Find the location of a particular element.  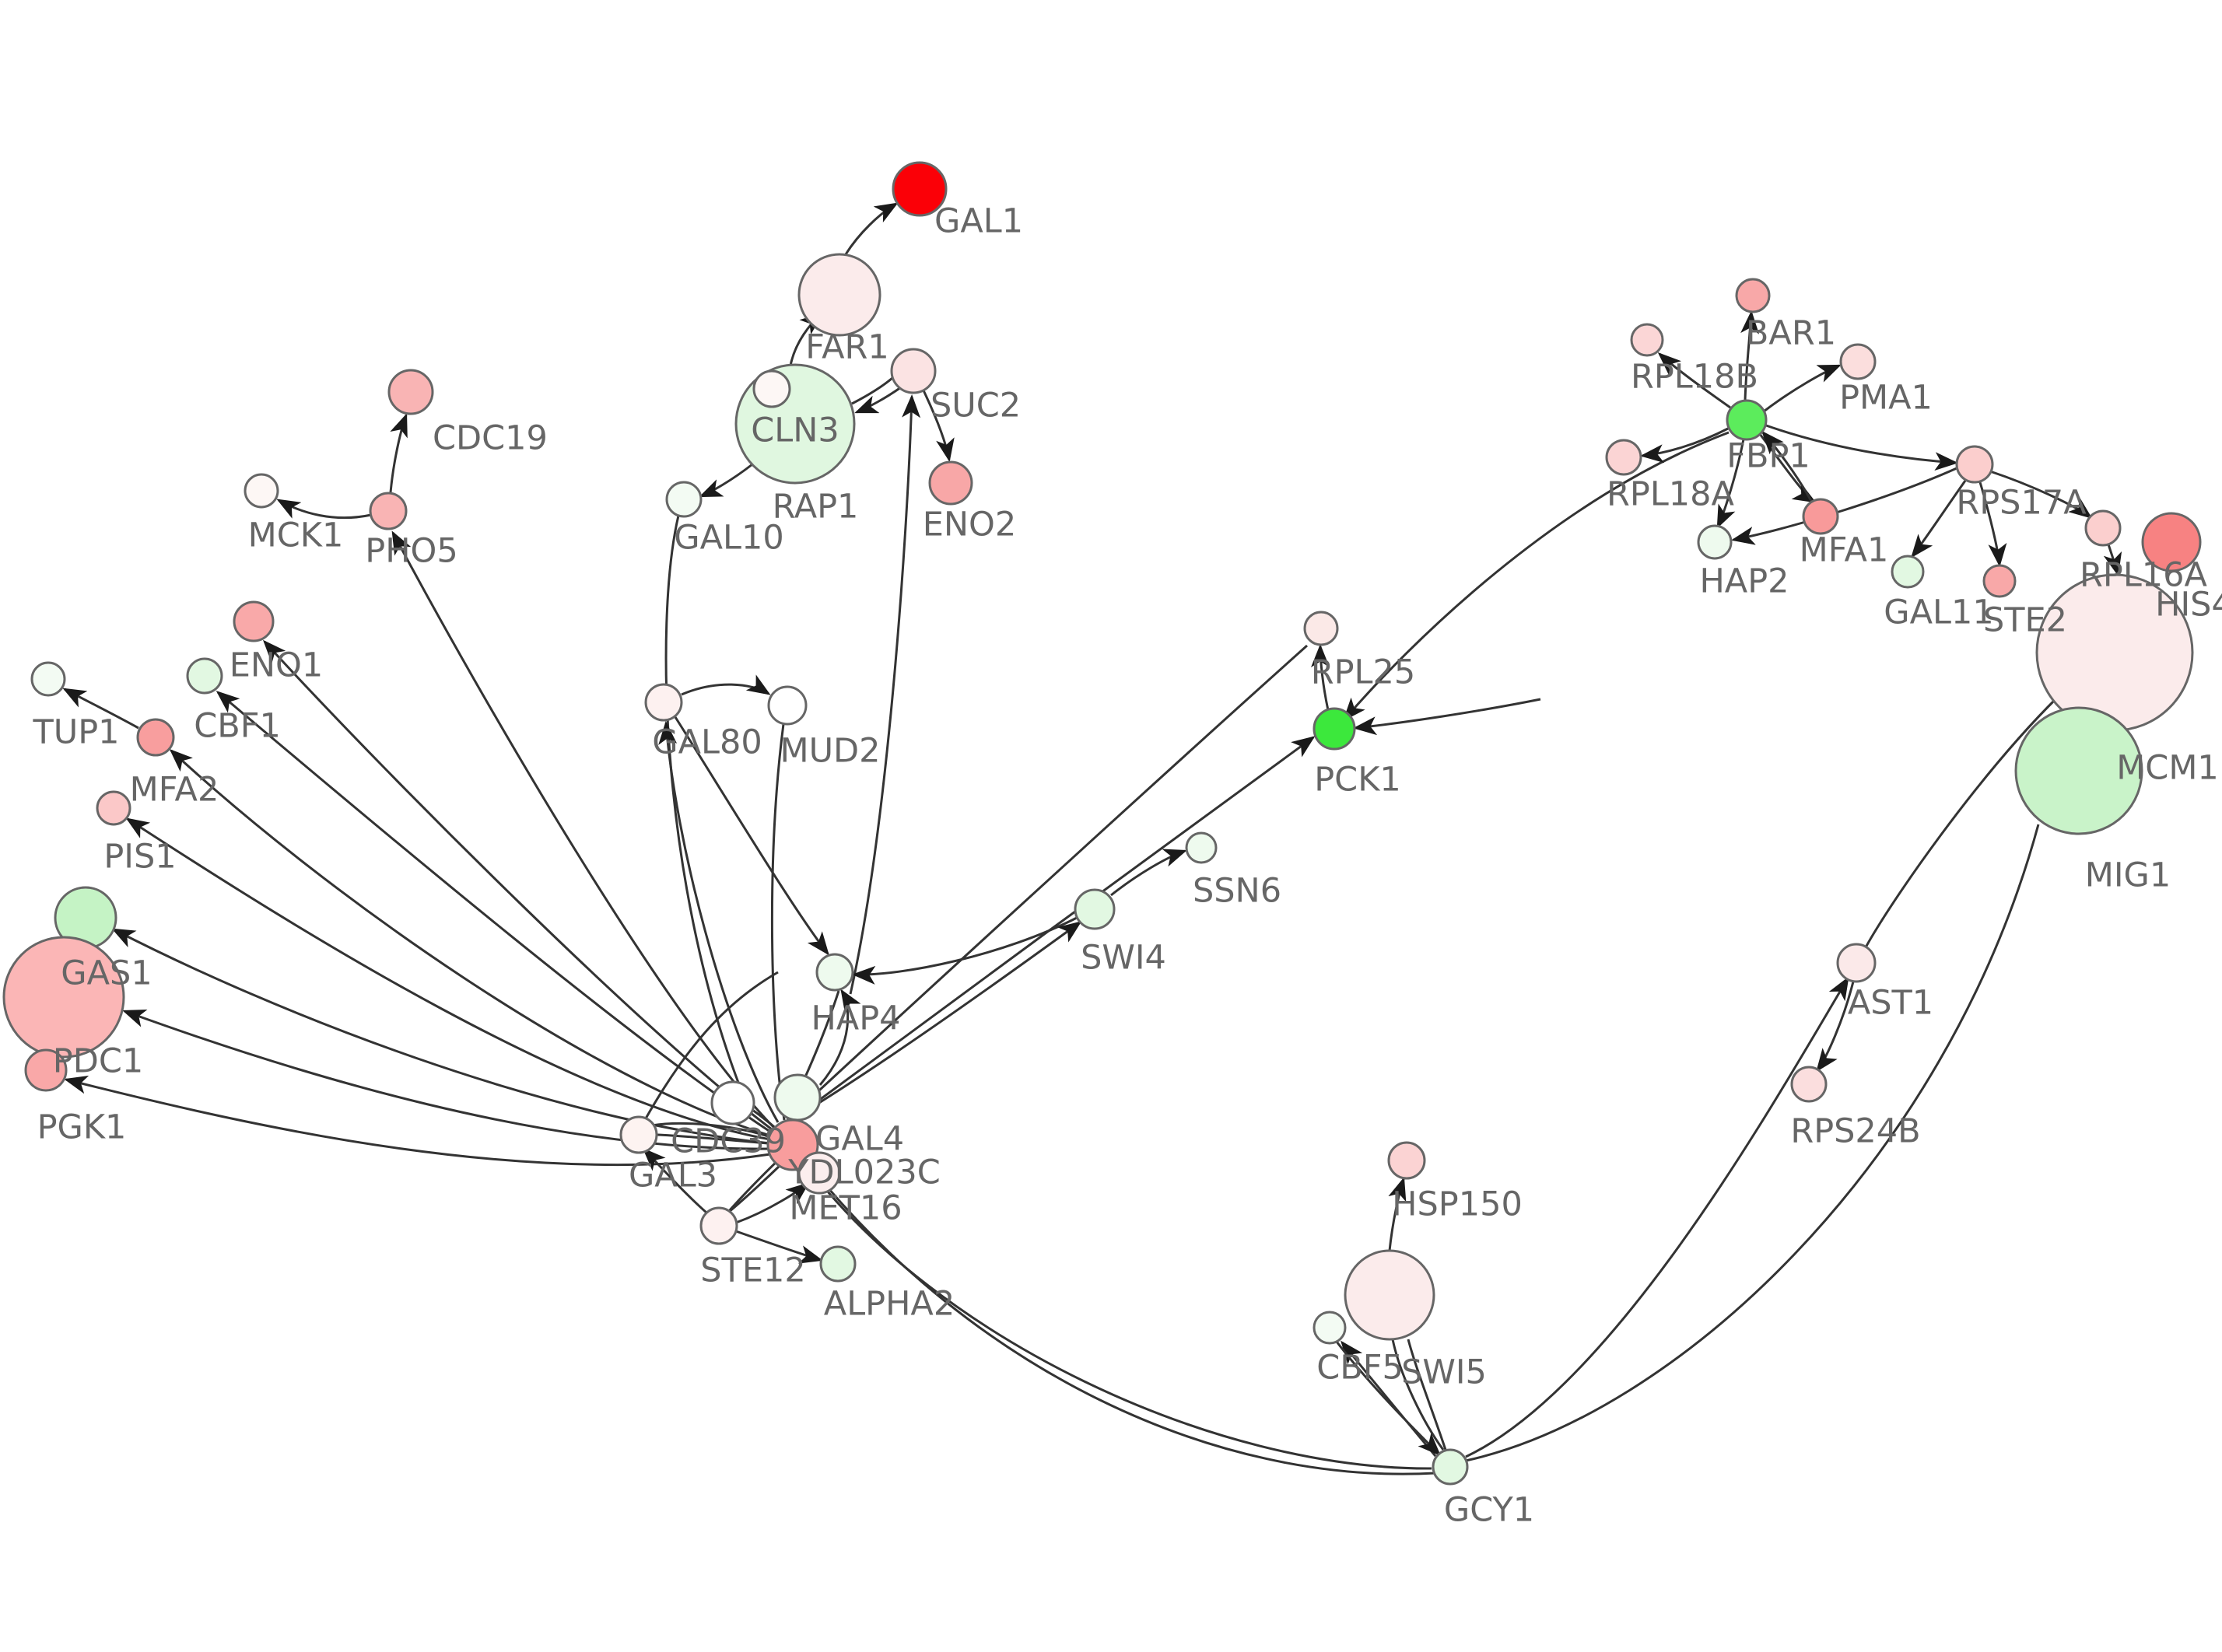

node-label-mig1: MIG1 is located at coordinates (2128, 876).